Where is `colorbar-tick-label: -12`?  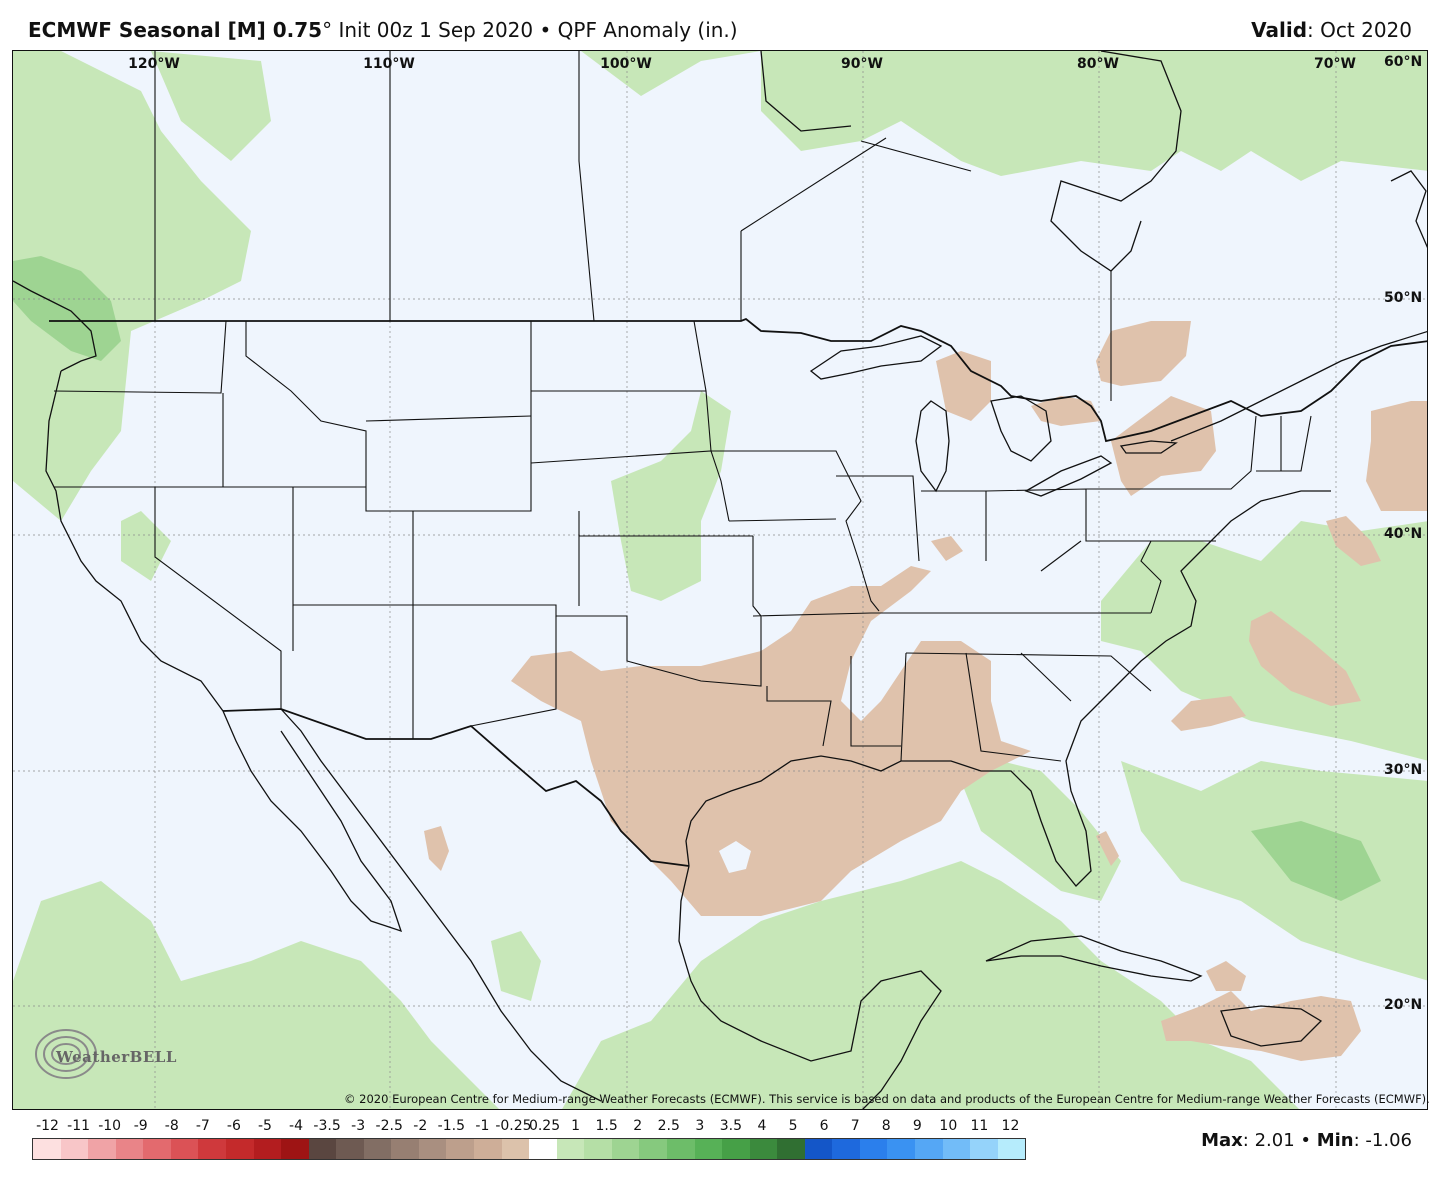
colorbar-tick-label: -12 is located at coordinates (47, 1126).